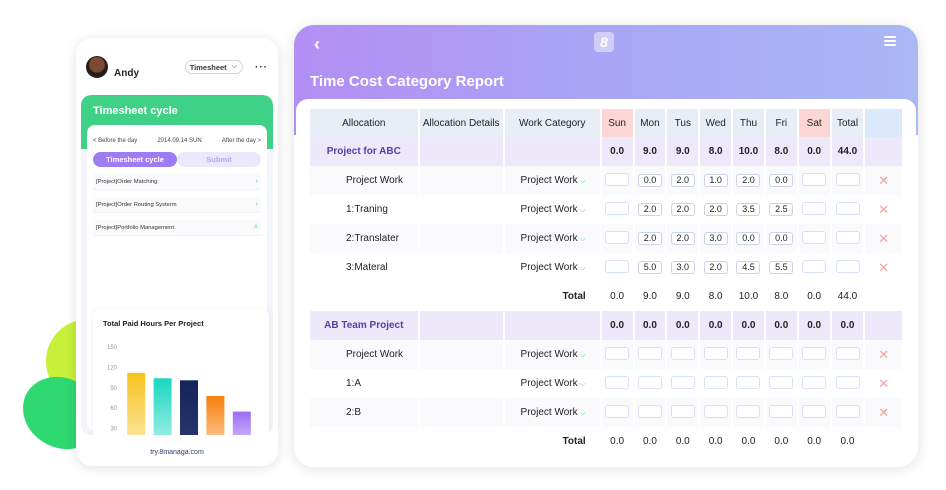  Describe the element at coordinates (890, 41) in the screenshot. I see `menu-icon` at that location.